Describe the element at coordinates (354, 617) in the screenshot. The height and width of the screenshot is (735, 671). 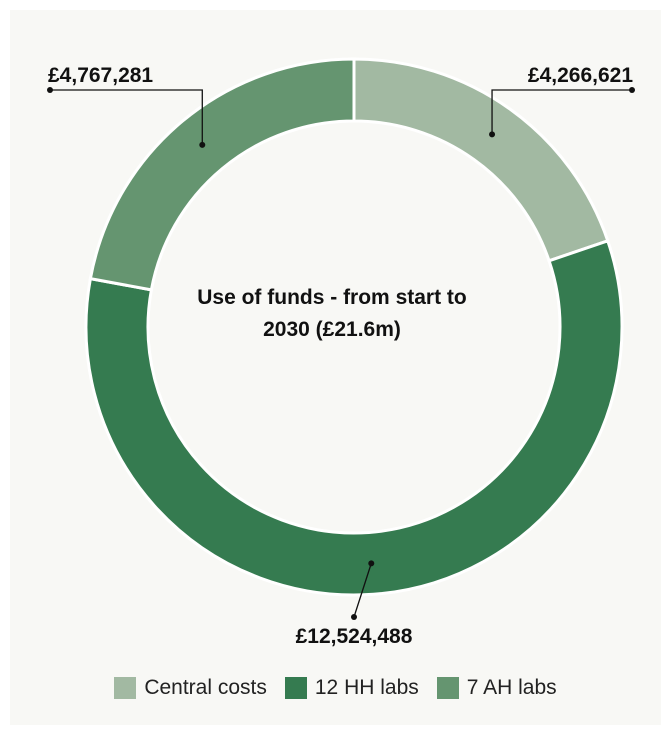
I see `leader-dot-outer-hh-labs` at that location.